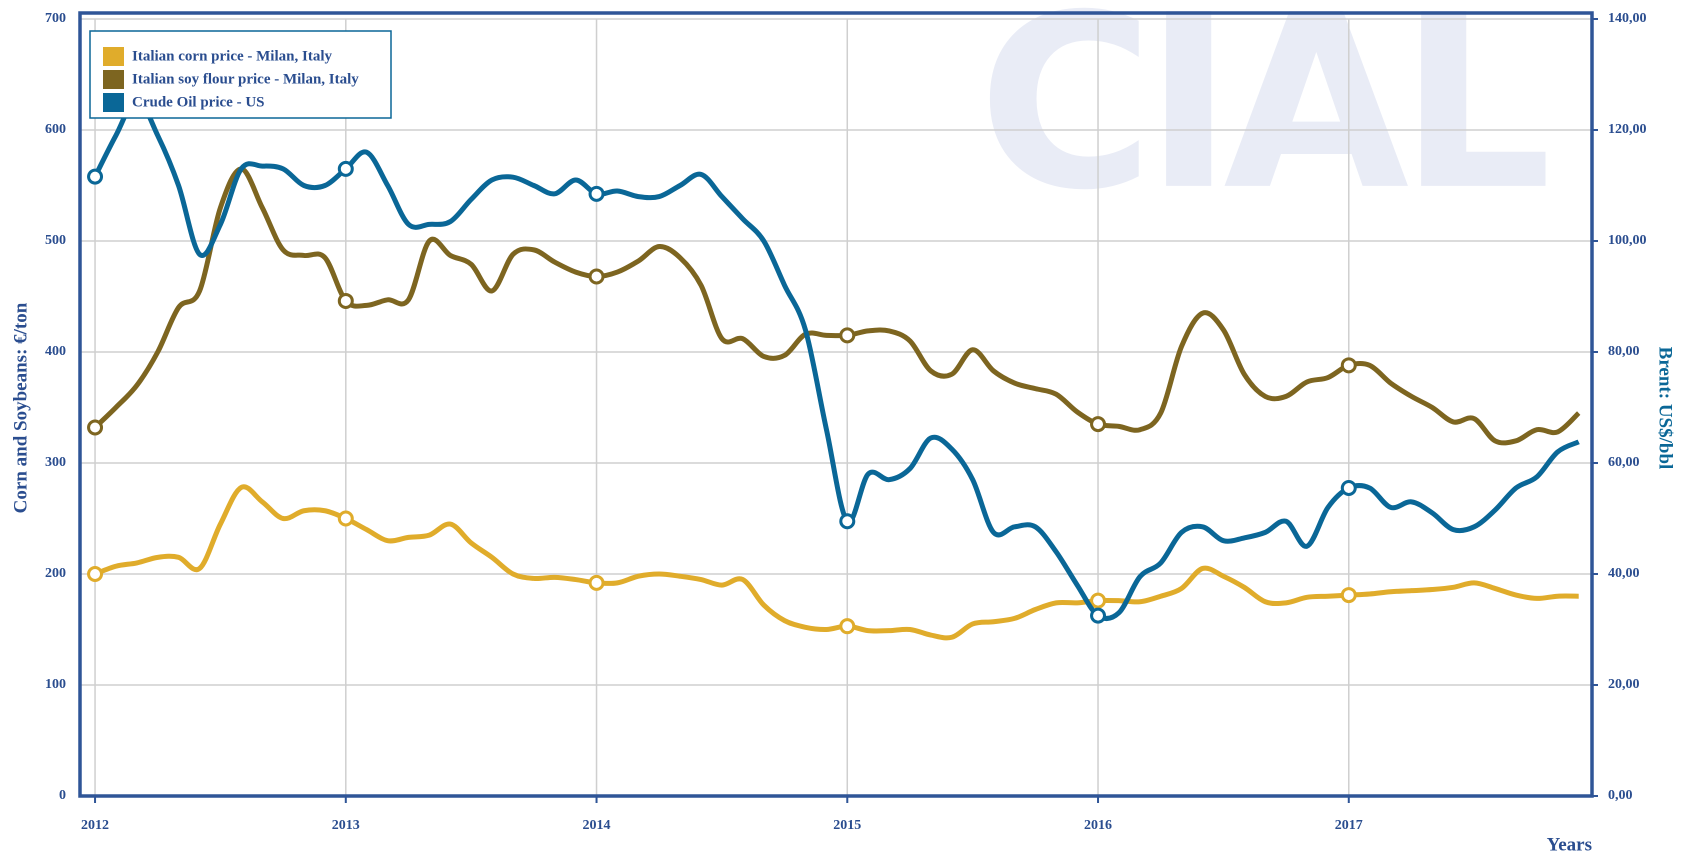 This screenshot has width=1684, height=857. I want to click on y-tick-label: 700, so click(55, 18).